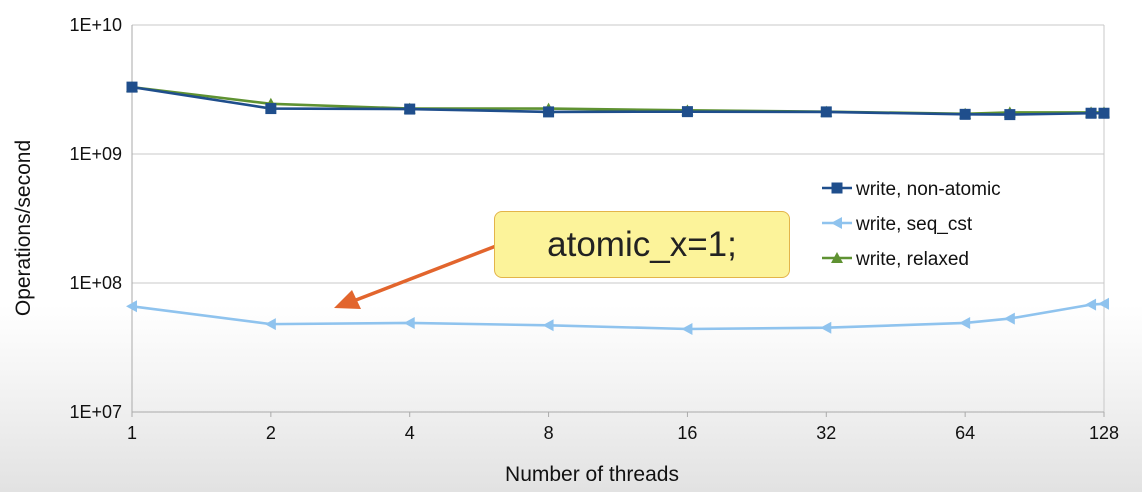 The height and width of the screenshot is (492, 1142). I want to click on annotation-text: atomic_x=1;, so click(642, 244).